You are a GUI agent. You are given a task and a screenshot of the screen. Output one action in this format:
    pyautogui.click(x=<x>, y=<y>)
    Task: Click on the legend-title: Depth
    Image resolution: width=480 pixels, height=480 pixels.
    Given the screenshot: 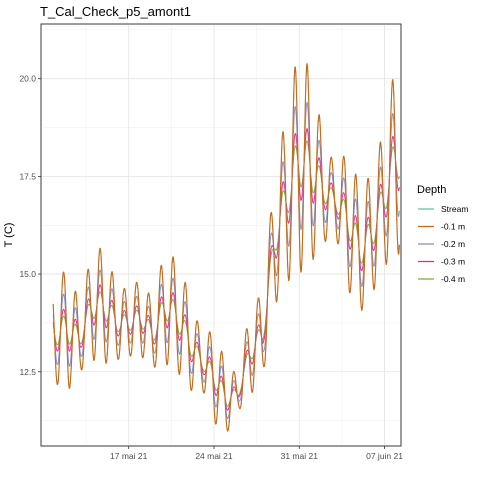 What is the action you would take?
    pyautogui.click(x=431, y=190)
    